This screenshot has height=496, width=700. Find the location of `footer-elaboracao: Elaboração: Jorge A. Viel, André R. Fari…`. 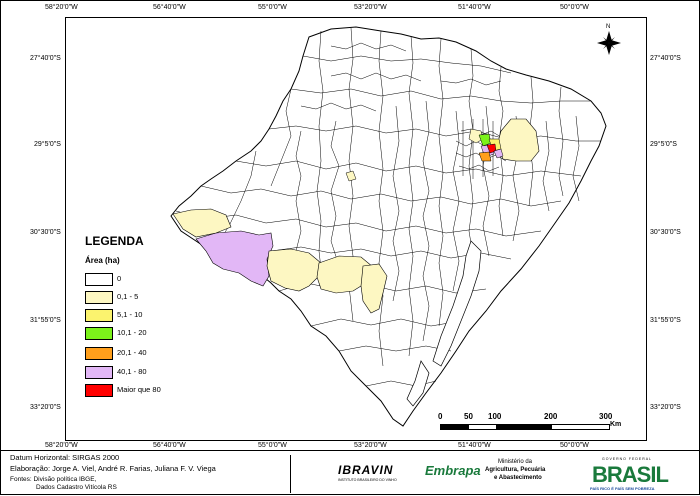

footer-elaboracao: Elaboração: Jorge A. Viel, André R. Fari… is located at coordinates (113, 468).